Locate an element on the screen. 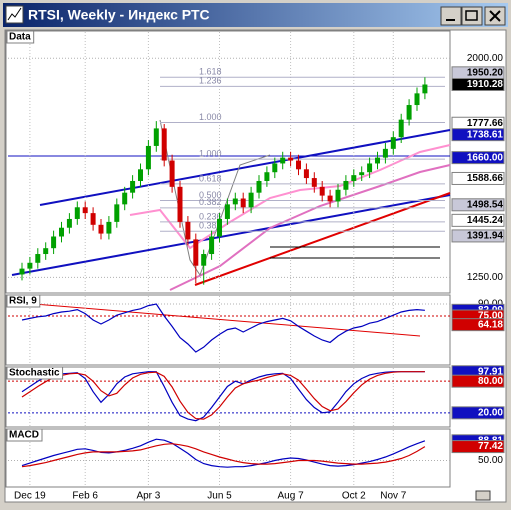 The image size is (511, 510). panel-title-box is located at coordinates (23, 301).